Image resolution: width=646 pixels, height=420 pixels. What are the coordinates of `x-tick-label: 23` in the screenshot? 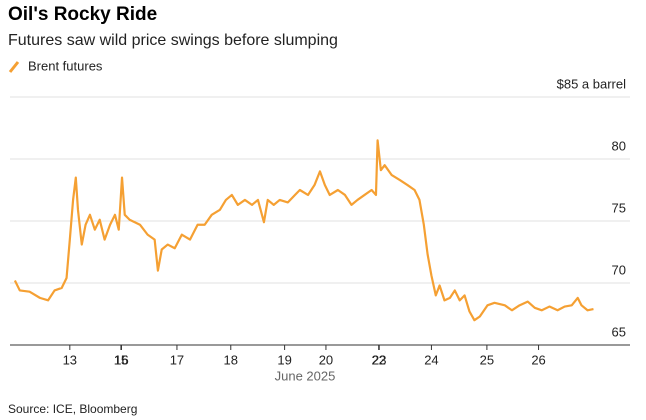 It's located at (379, 359).